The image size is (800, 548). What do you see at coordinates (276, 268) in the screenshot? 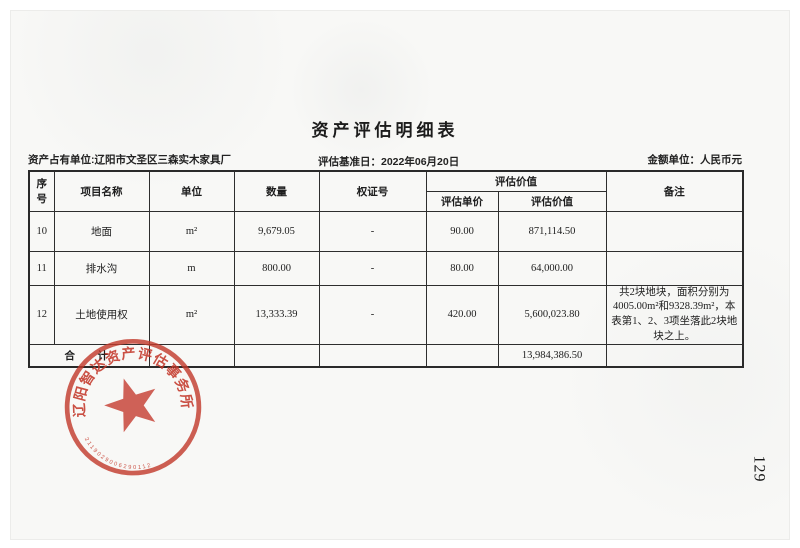
I see `cell-quantity: 800.00` at bounding box center [276, 268].